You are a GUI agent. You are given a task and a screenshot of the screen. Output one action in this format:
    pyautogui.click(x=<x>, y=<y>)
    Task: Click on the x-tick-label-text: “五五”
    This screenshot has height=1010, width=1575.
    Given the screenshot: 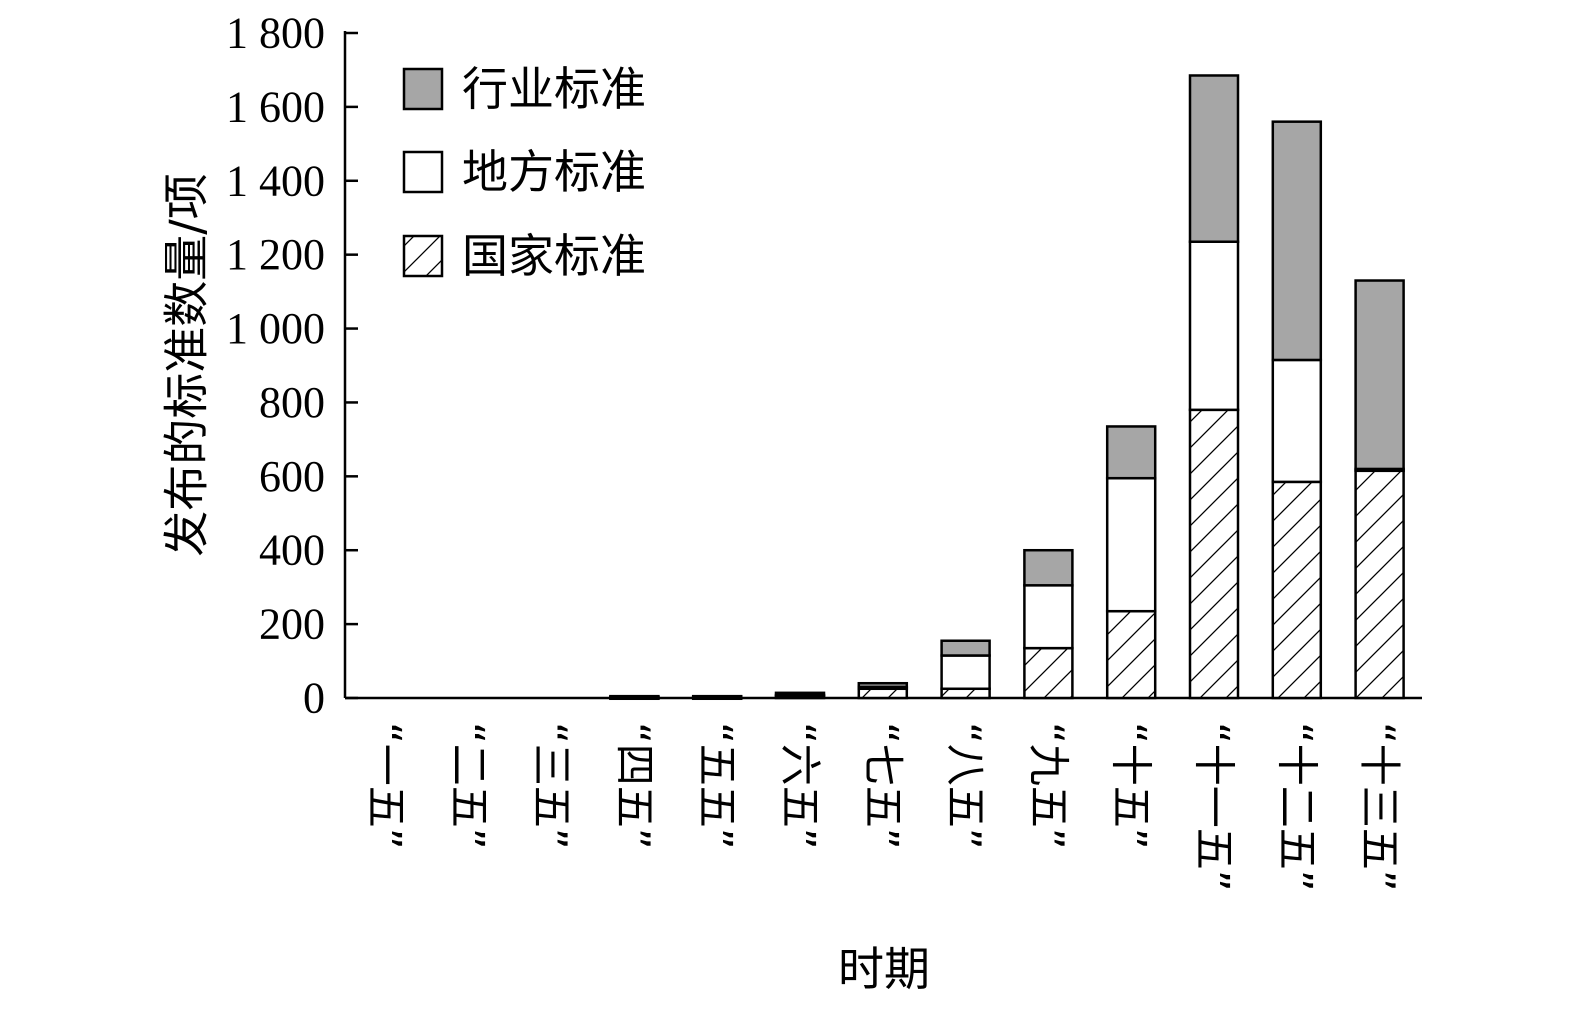 What is the action you would take?
    pyautogui.click(x=717, y=786)
    